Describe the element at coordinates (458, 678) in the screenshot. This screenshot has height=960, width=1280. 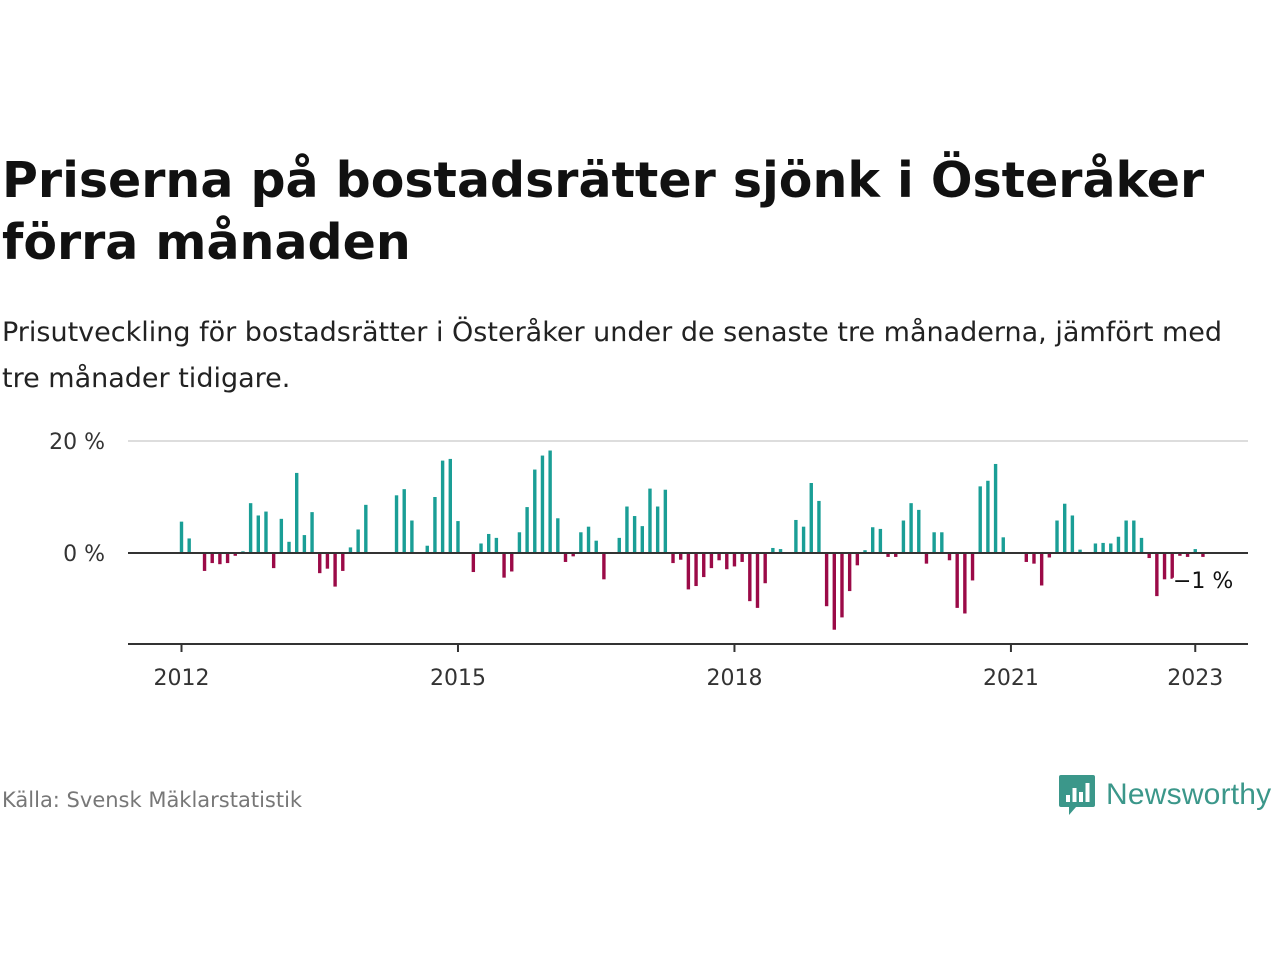
I see `x-tick-label: 2015` at that location.